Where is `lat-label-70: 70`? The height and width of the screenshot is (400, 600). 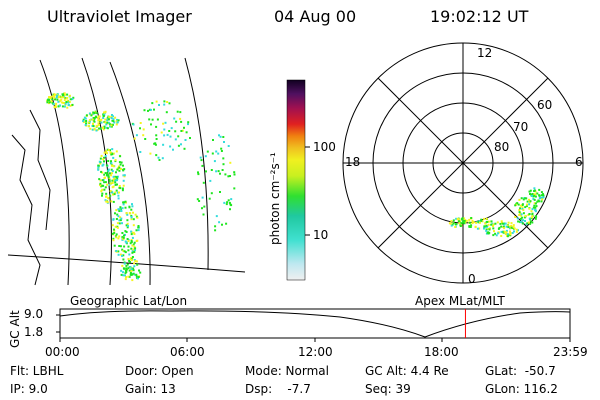 lat-label-70: 70 is located at coordinates (521, 127).